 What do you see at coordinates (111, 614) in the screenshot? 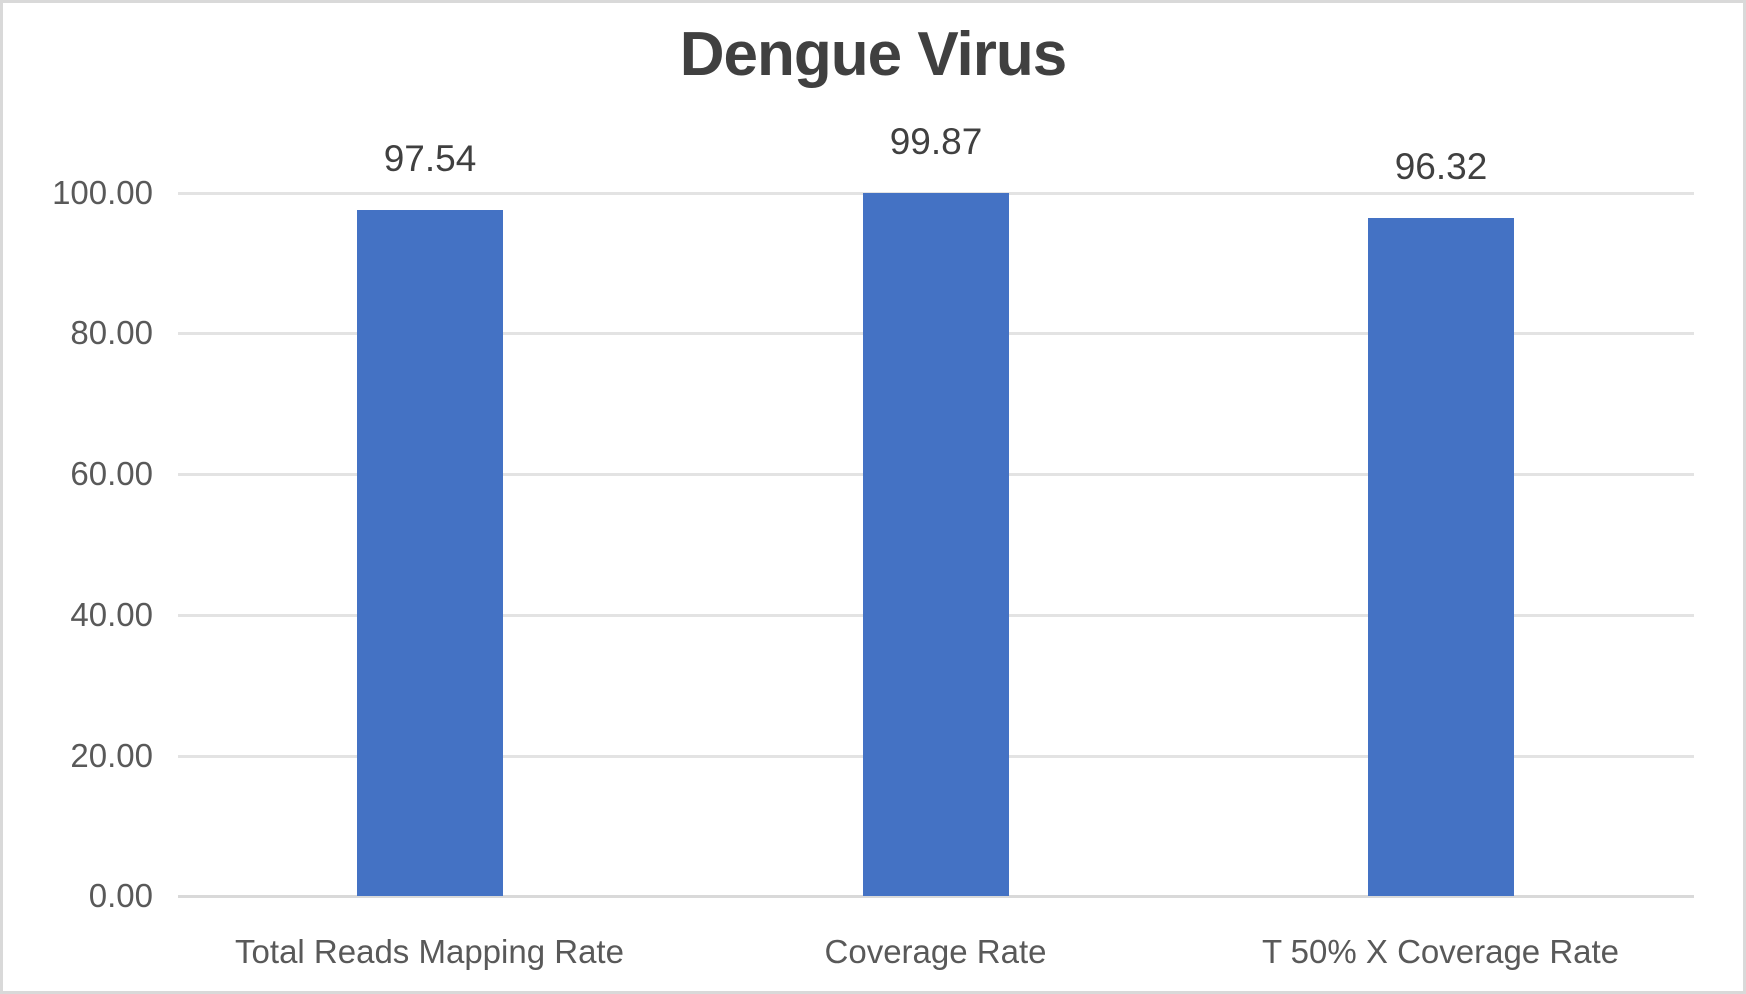
I see `y-tick-label: 40.00` at bounding box center [111, 614].